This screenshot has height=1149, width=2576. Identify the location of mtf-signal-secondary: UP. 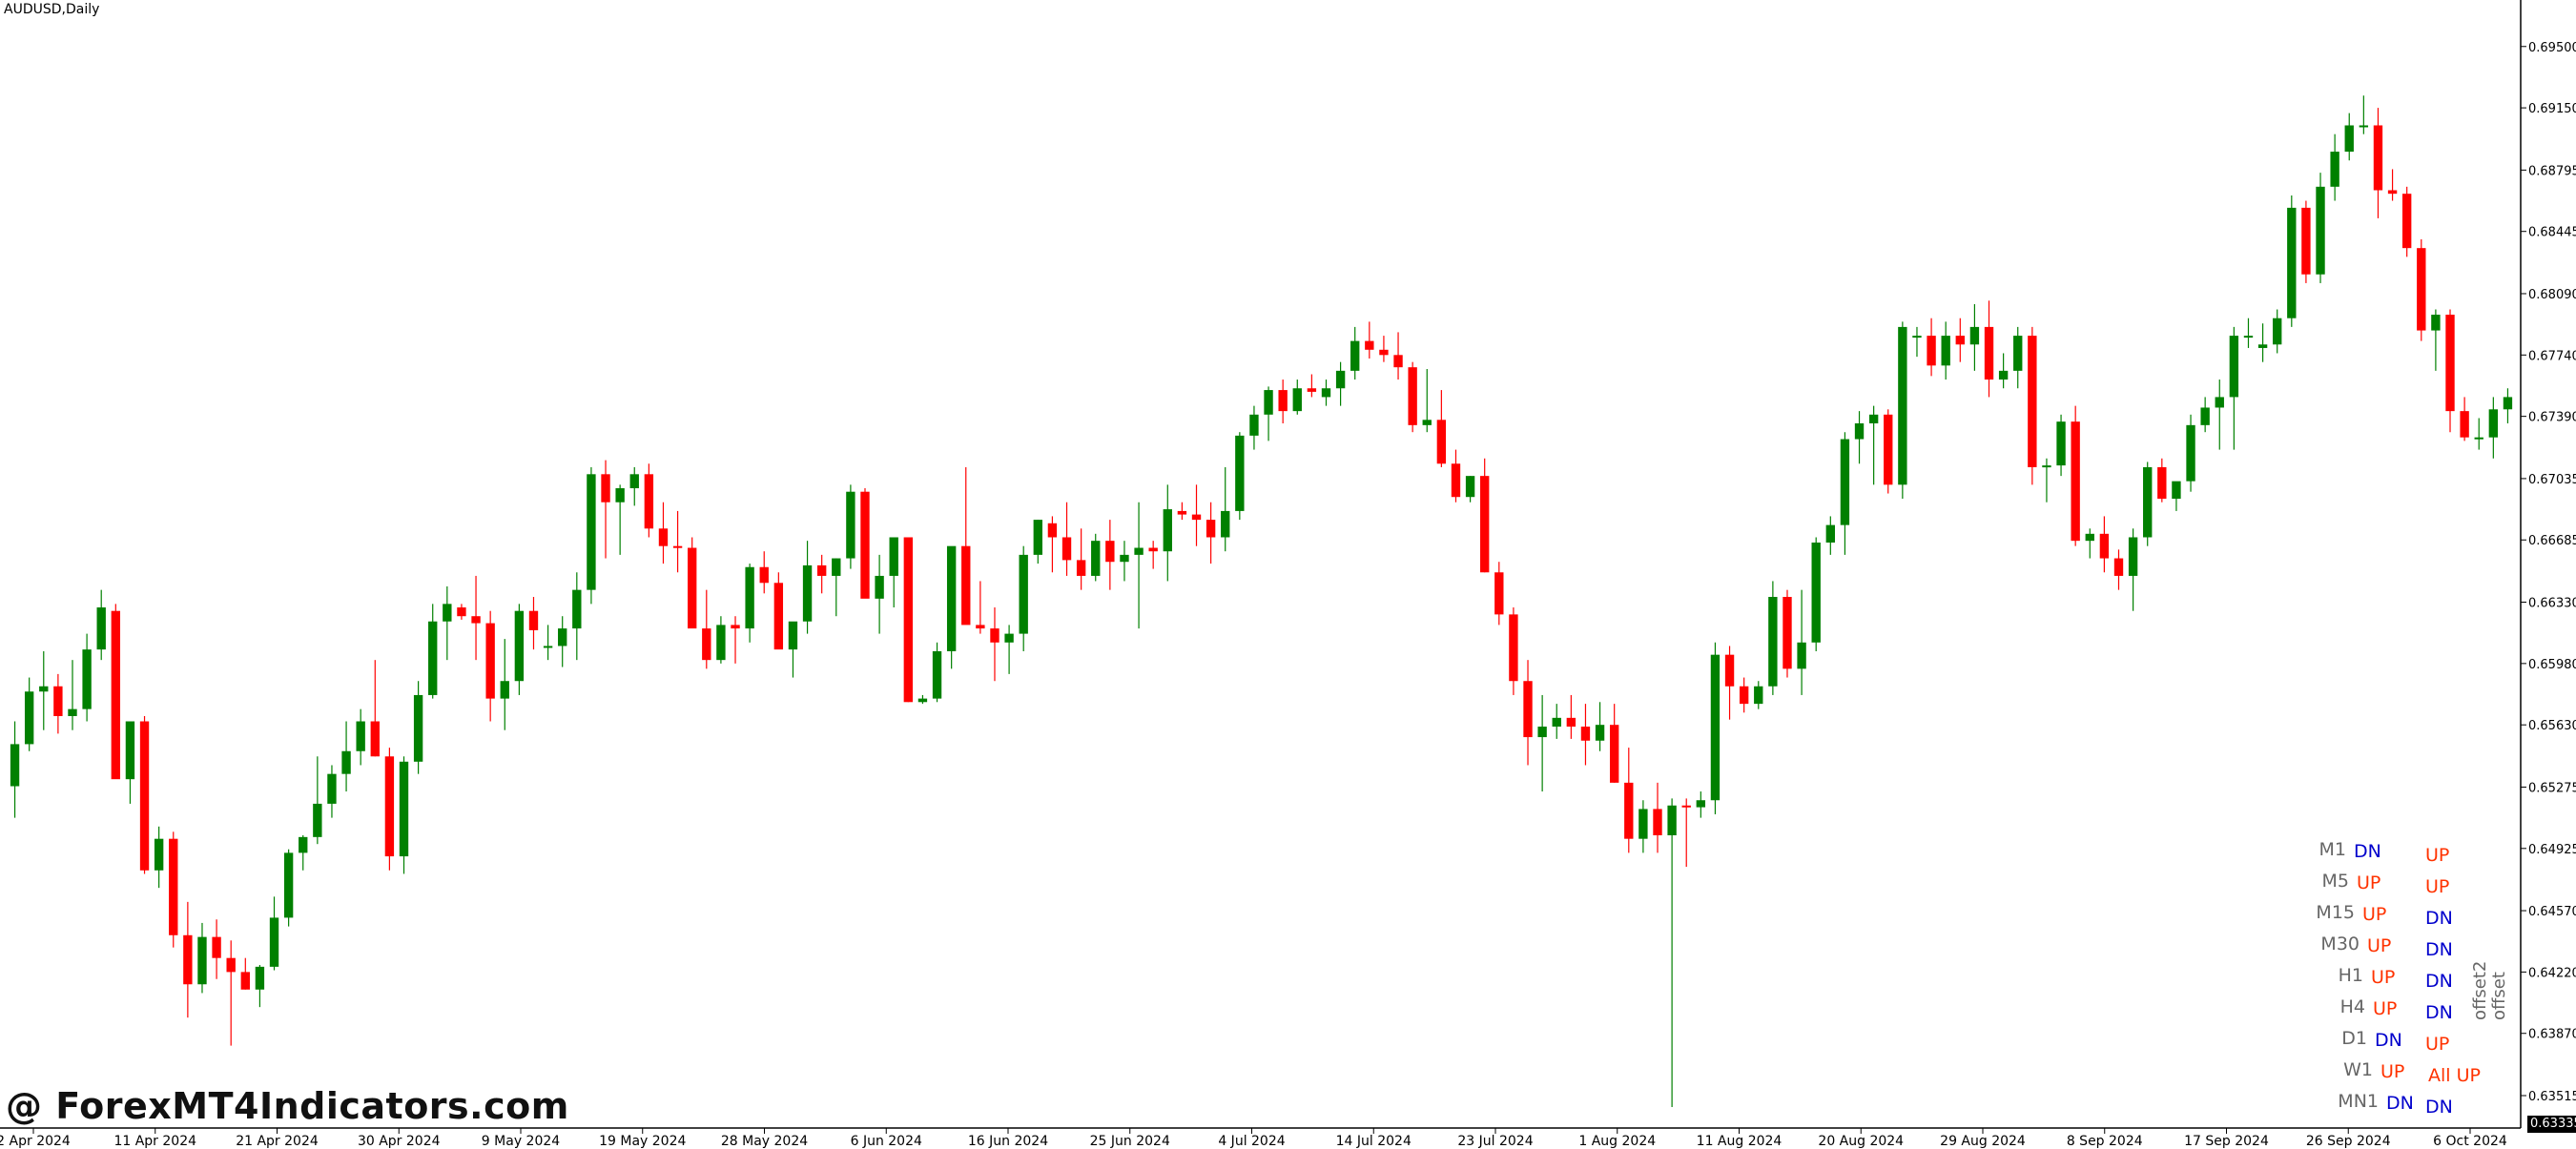
(2437, 1044).